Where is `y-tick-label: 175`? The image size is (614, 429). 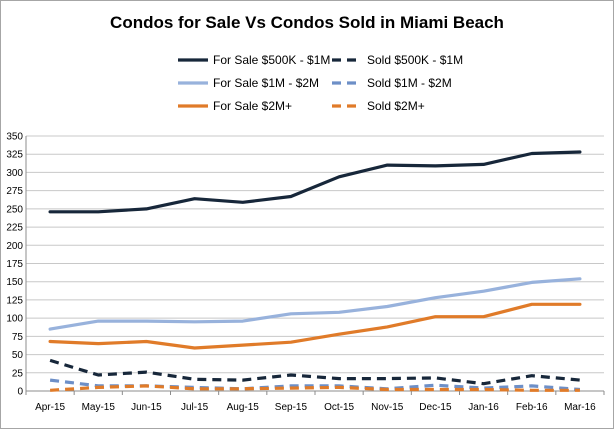 y-tick-label: 175 is located at coordinates (14, 264).